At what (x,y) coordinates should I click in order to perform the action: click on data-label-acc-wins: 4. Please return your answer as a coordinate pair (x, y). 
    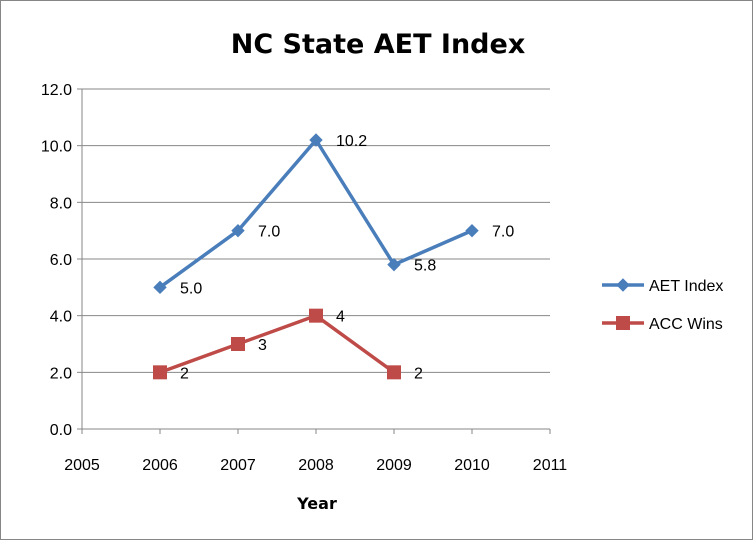
    Looking at the image, I should click on (340, 317).